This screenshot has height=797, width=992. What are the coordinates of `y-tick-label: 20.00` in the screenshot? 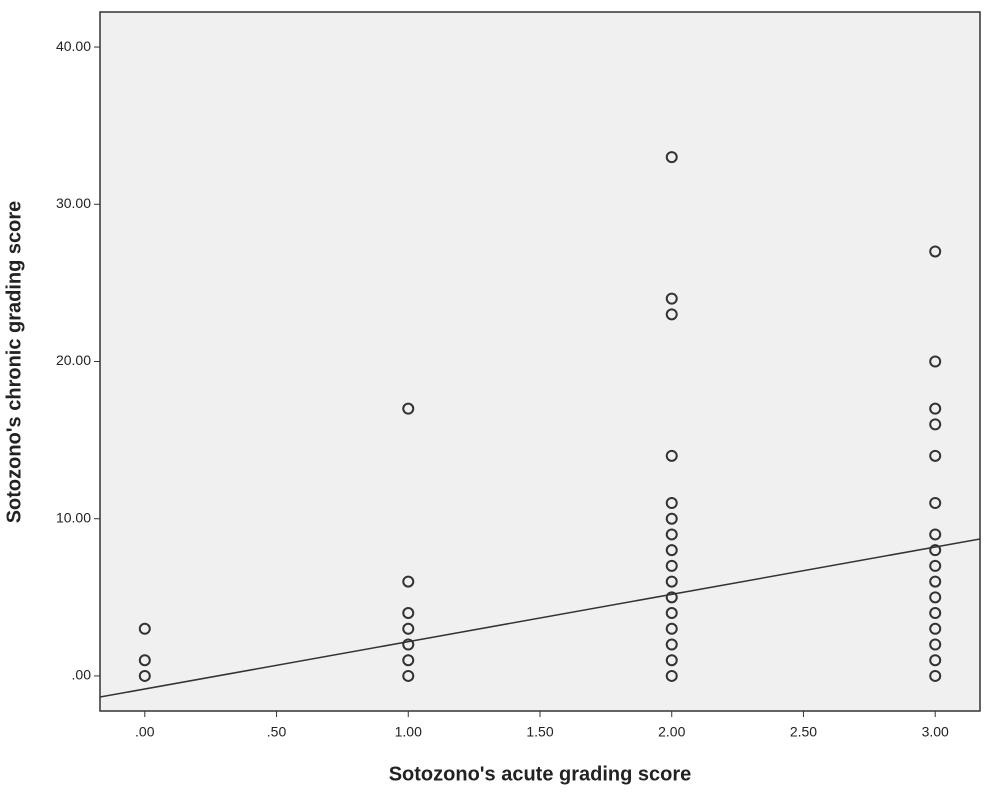 It's located at (73, 360).